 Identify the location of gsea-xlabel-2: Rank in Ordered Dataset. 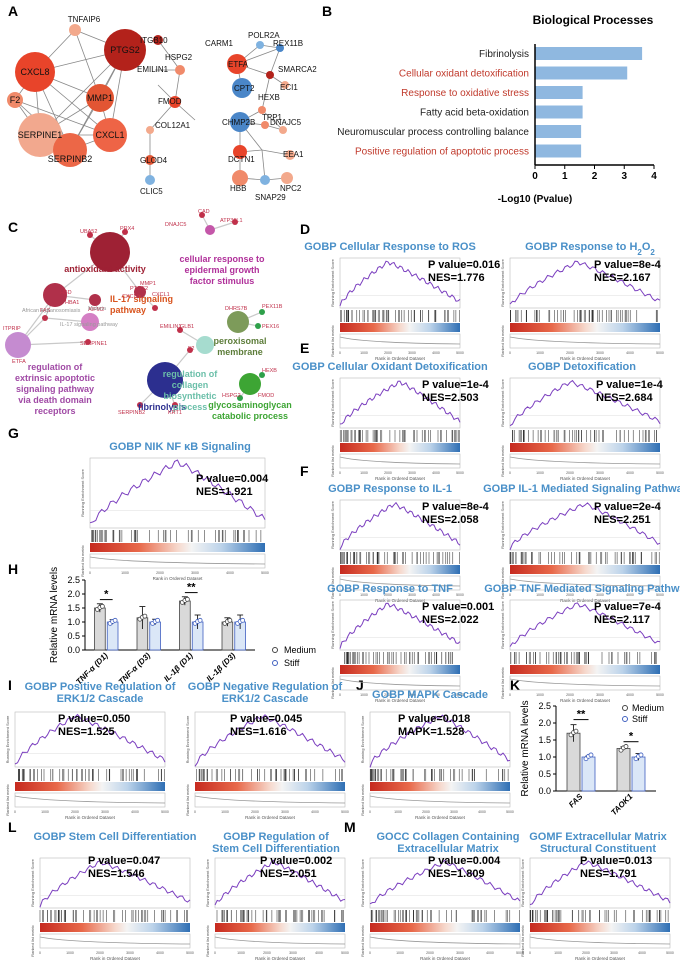
(400, 478).